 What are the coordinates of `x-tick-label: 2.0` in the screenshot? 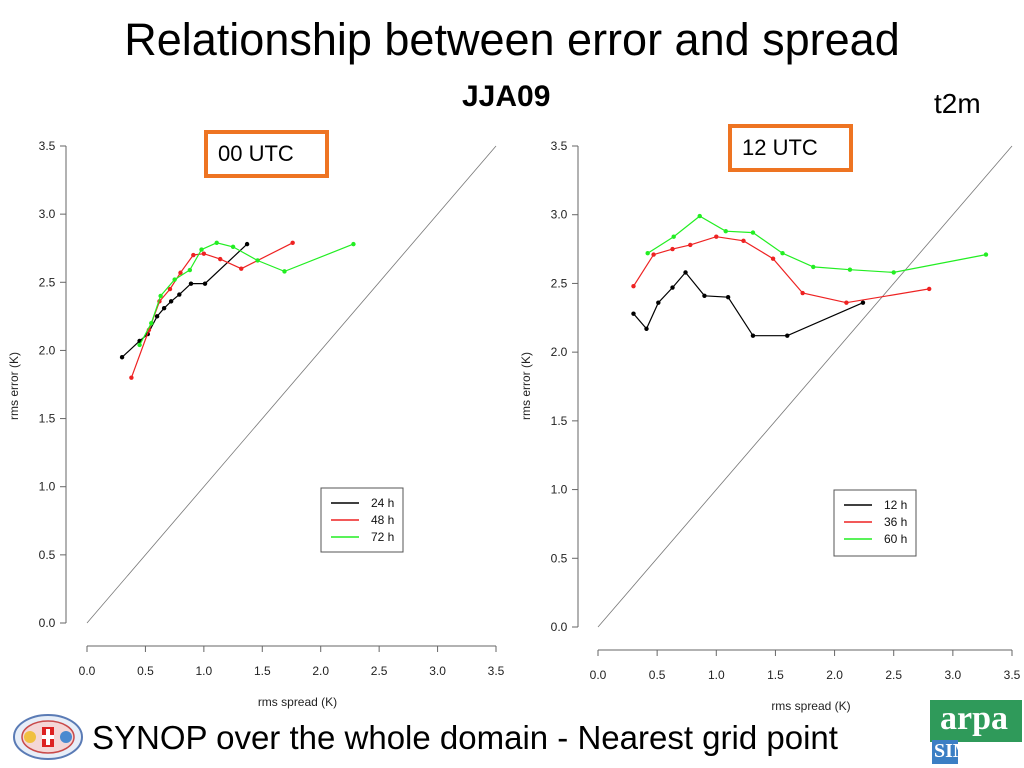 It's located at (320, 671).